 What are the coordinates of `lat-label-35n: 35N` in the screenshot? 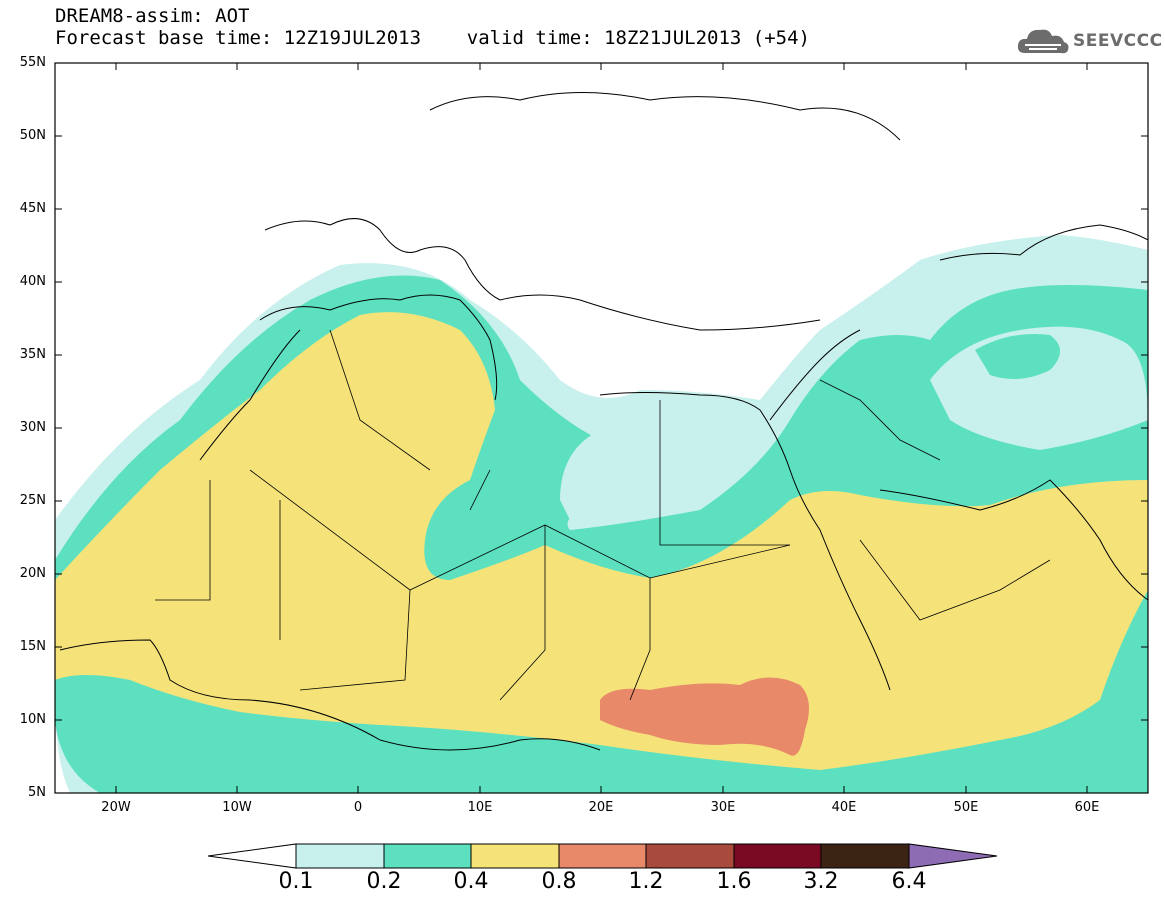 It's located at (32, 354).